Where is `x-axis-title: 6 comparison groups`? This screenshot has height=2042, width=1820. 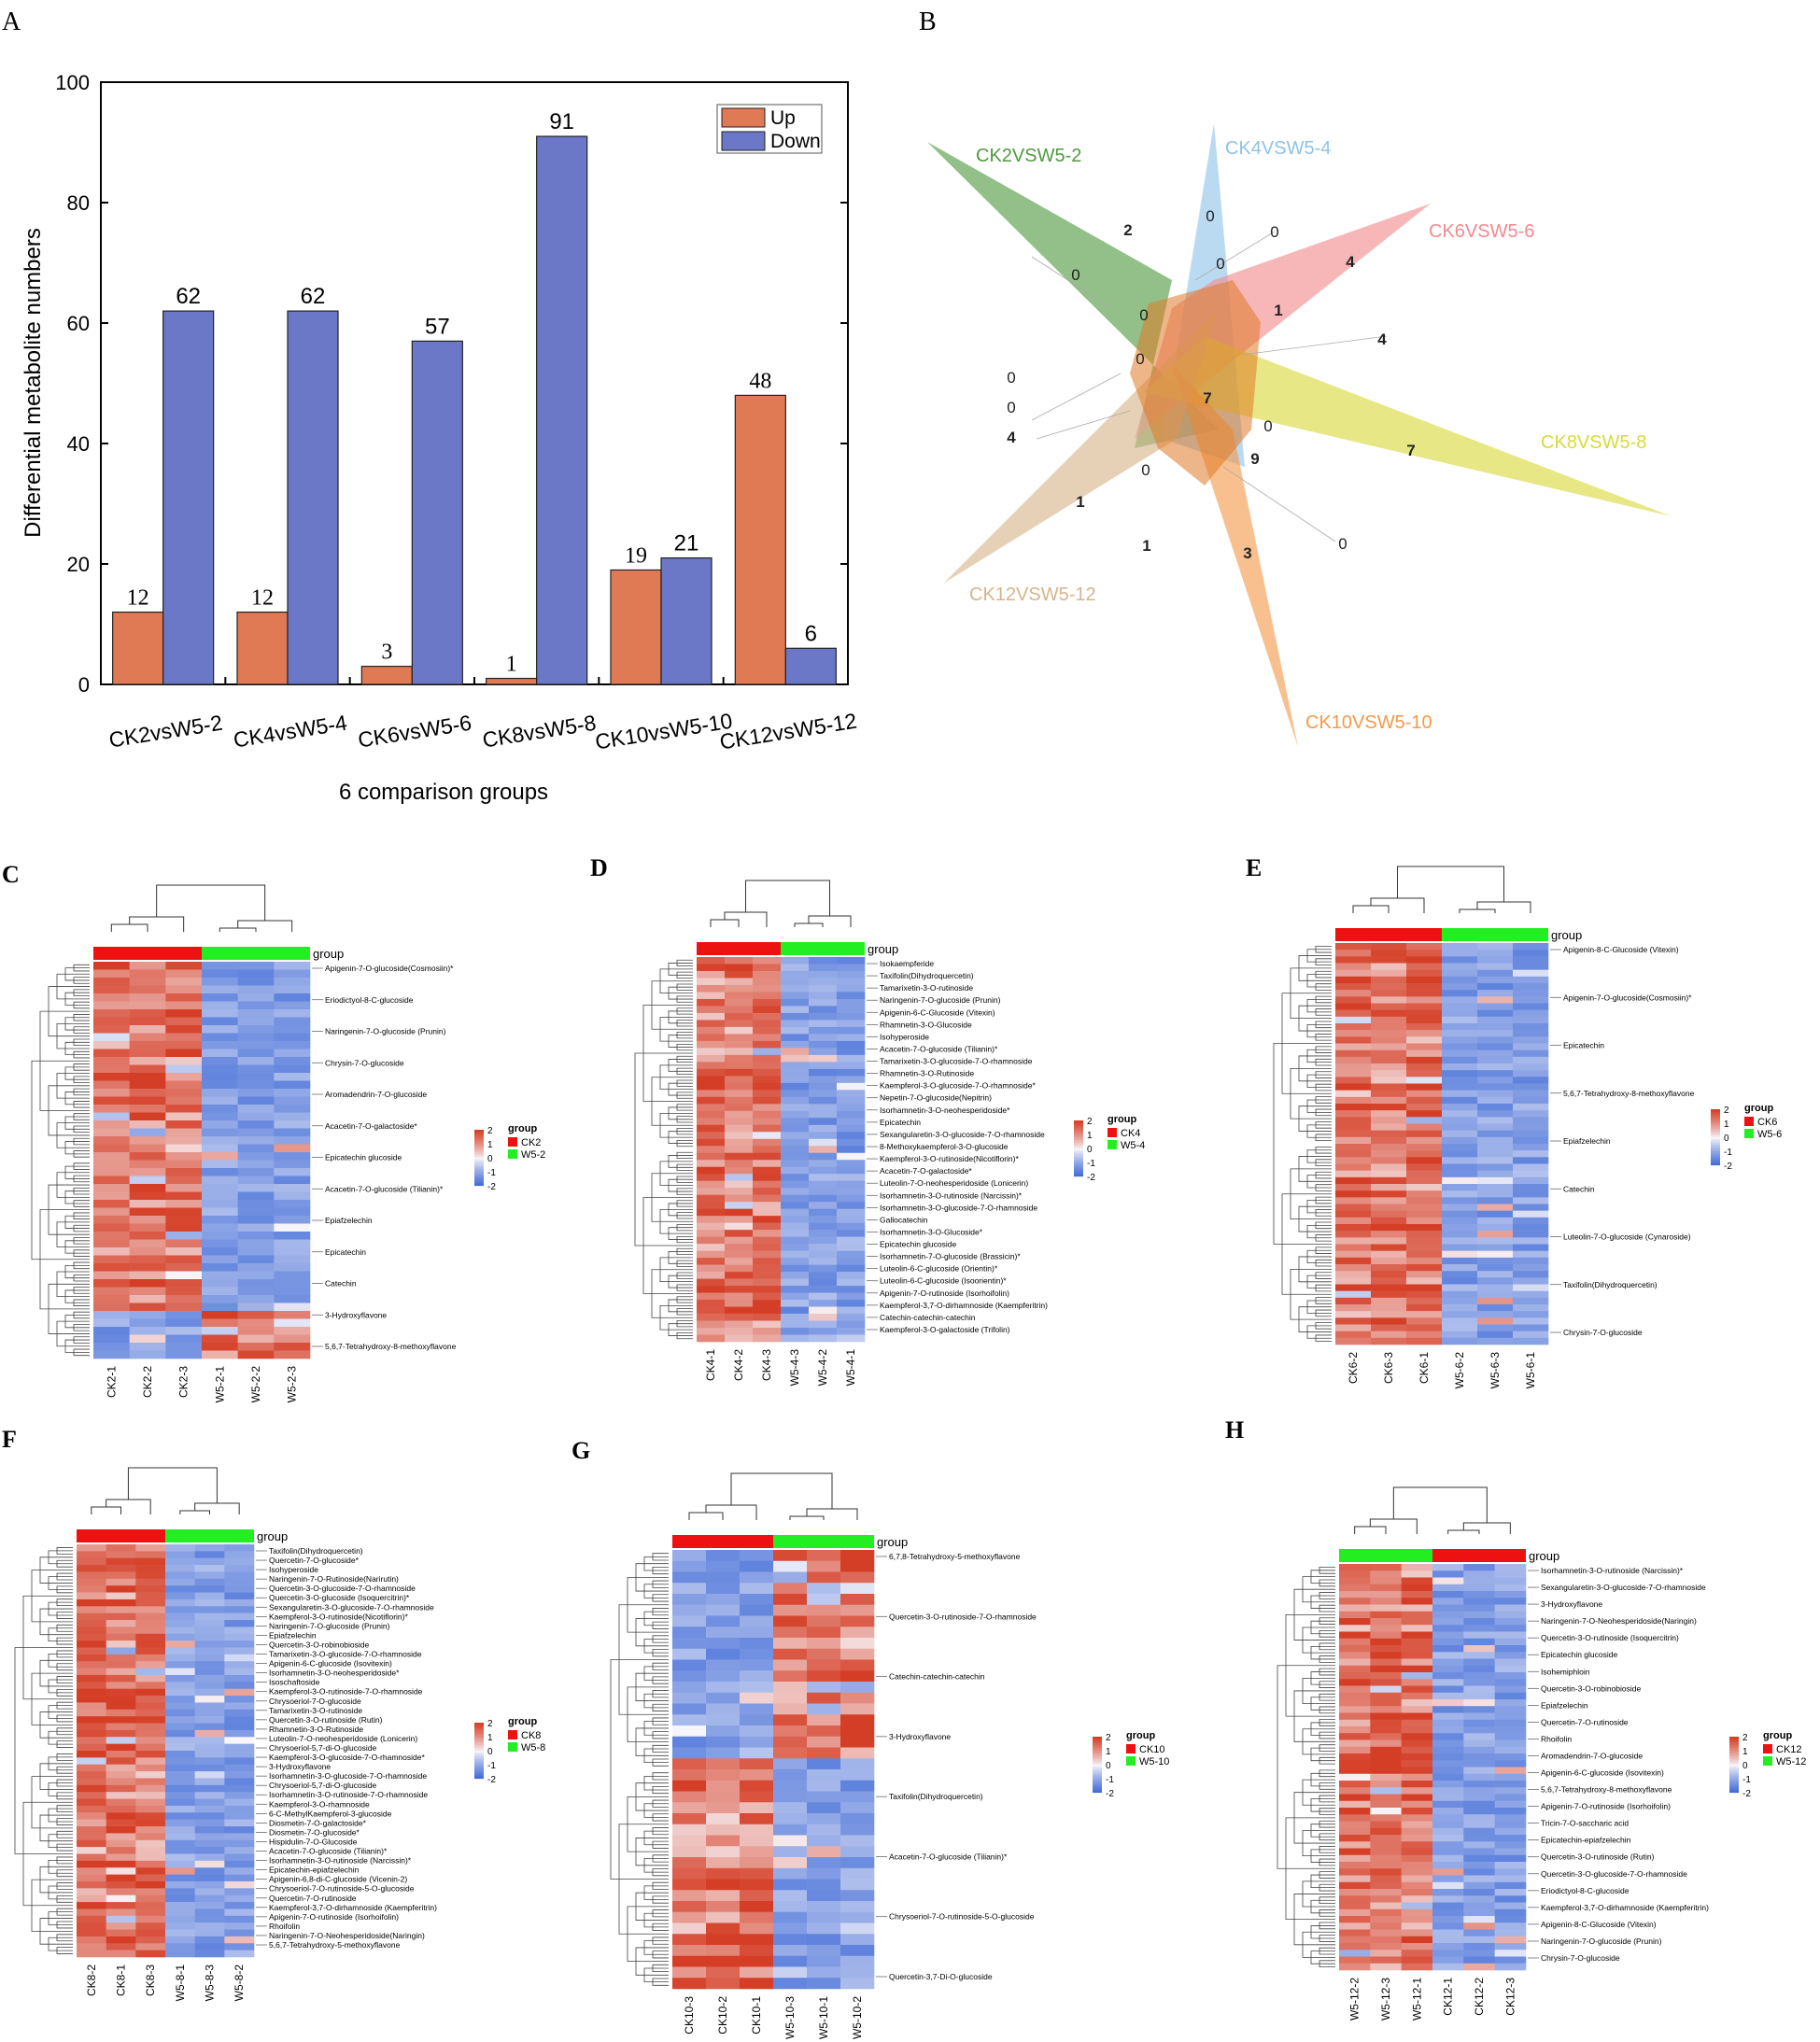
x-axis-title: 6 comparison groups is located at coordinates (443, 793).